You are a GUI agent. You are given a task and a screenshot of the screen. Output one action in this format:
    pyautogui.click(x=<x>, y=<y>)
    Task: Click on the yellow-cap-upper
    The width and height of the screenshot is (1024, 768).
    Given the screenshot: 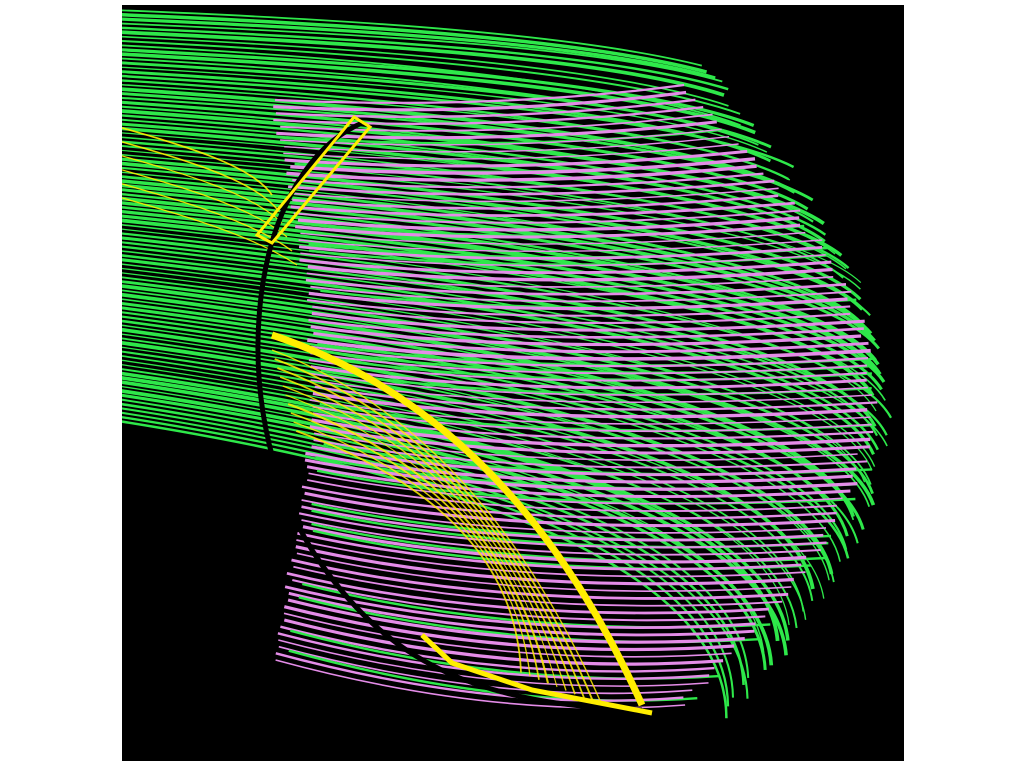 What is the action you would take?
    pyautogui.click(x=313, y=180)
    